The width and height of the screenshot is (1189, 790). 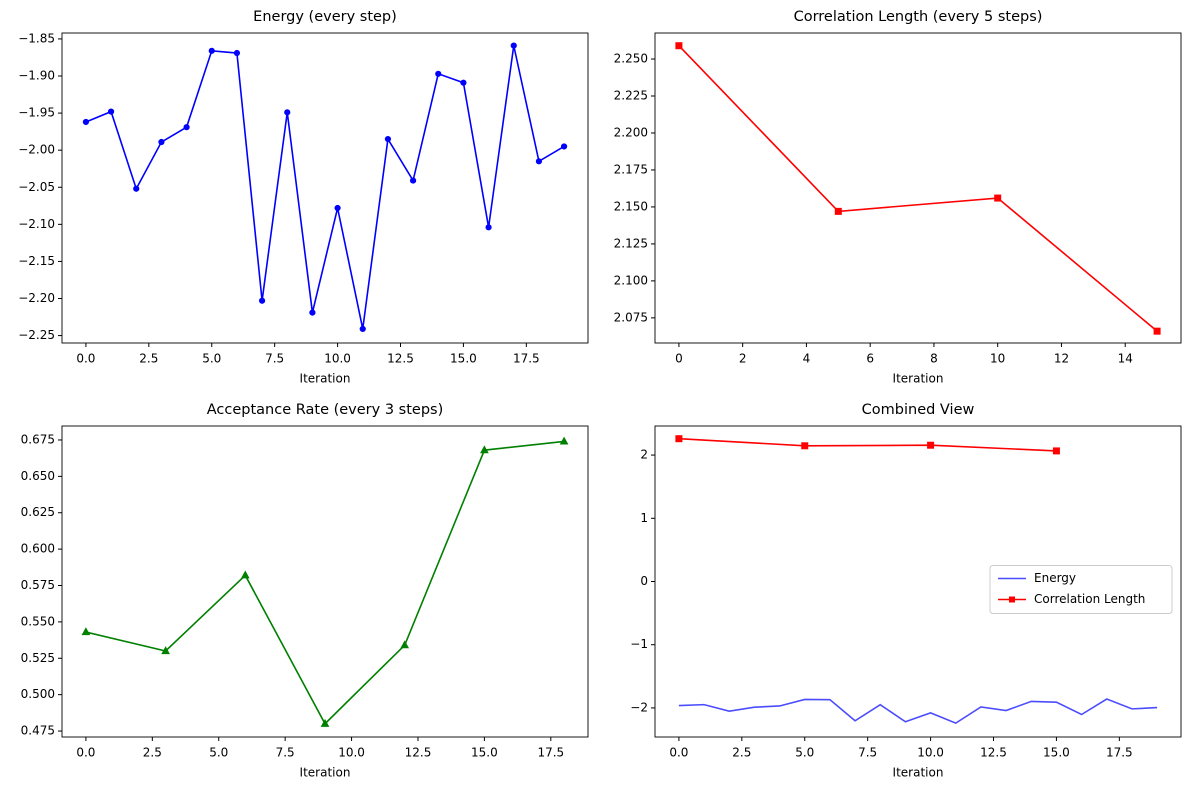 I want to click on y-tick-label: 0.625, so click(x=38, y=512).